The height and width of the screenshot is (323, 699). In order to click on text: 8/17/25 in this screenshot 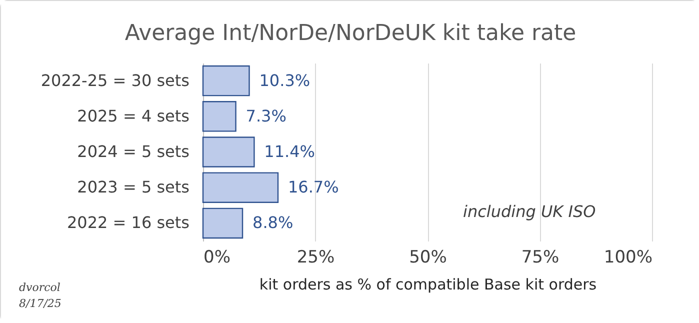, I will do `click(40, 303)`.